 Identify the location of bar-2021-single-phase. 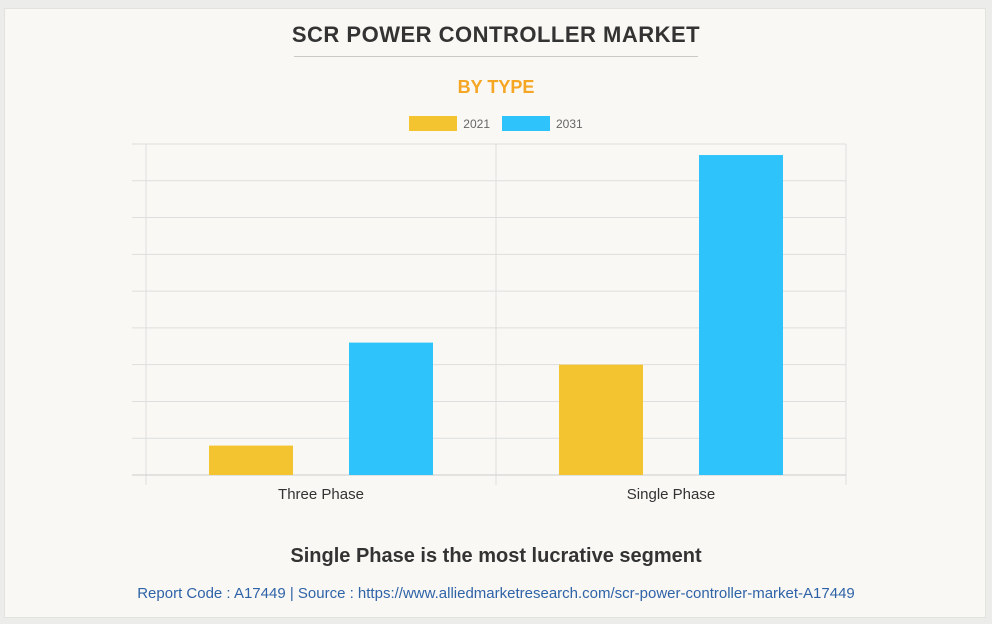
(601, 419).